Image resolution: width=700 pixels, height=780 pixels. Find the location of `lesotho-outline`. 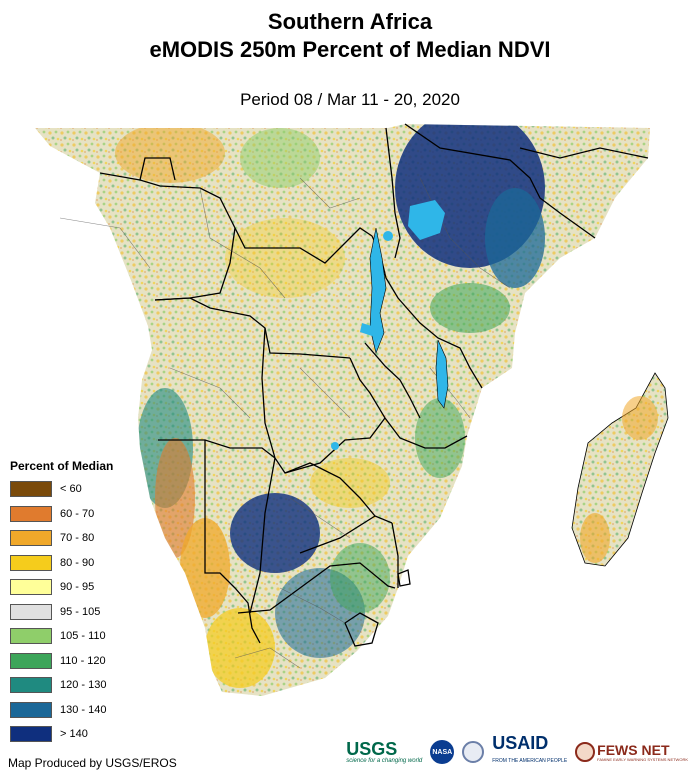

lesotho-outline is located at coordinates (361, 629).